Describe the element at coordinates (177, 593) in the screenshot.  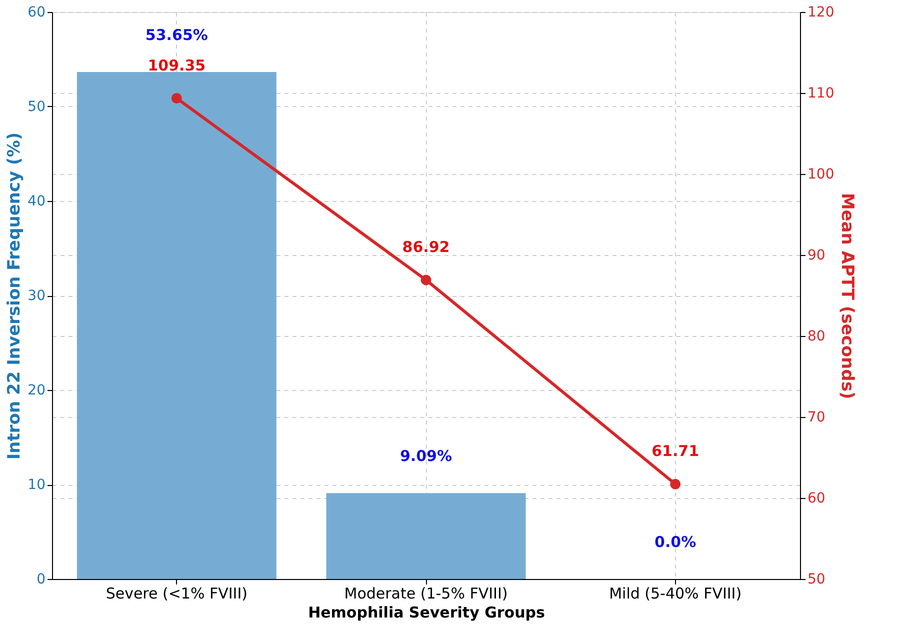
I see `x-tick-label: Severe (<1% FVIII)` at that location.